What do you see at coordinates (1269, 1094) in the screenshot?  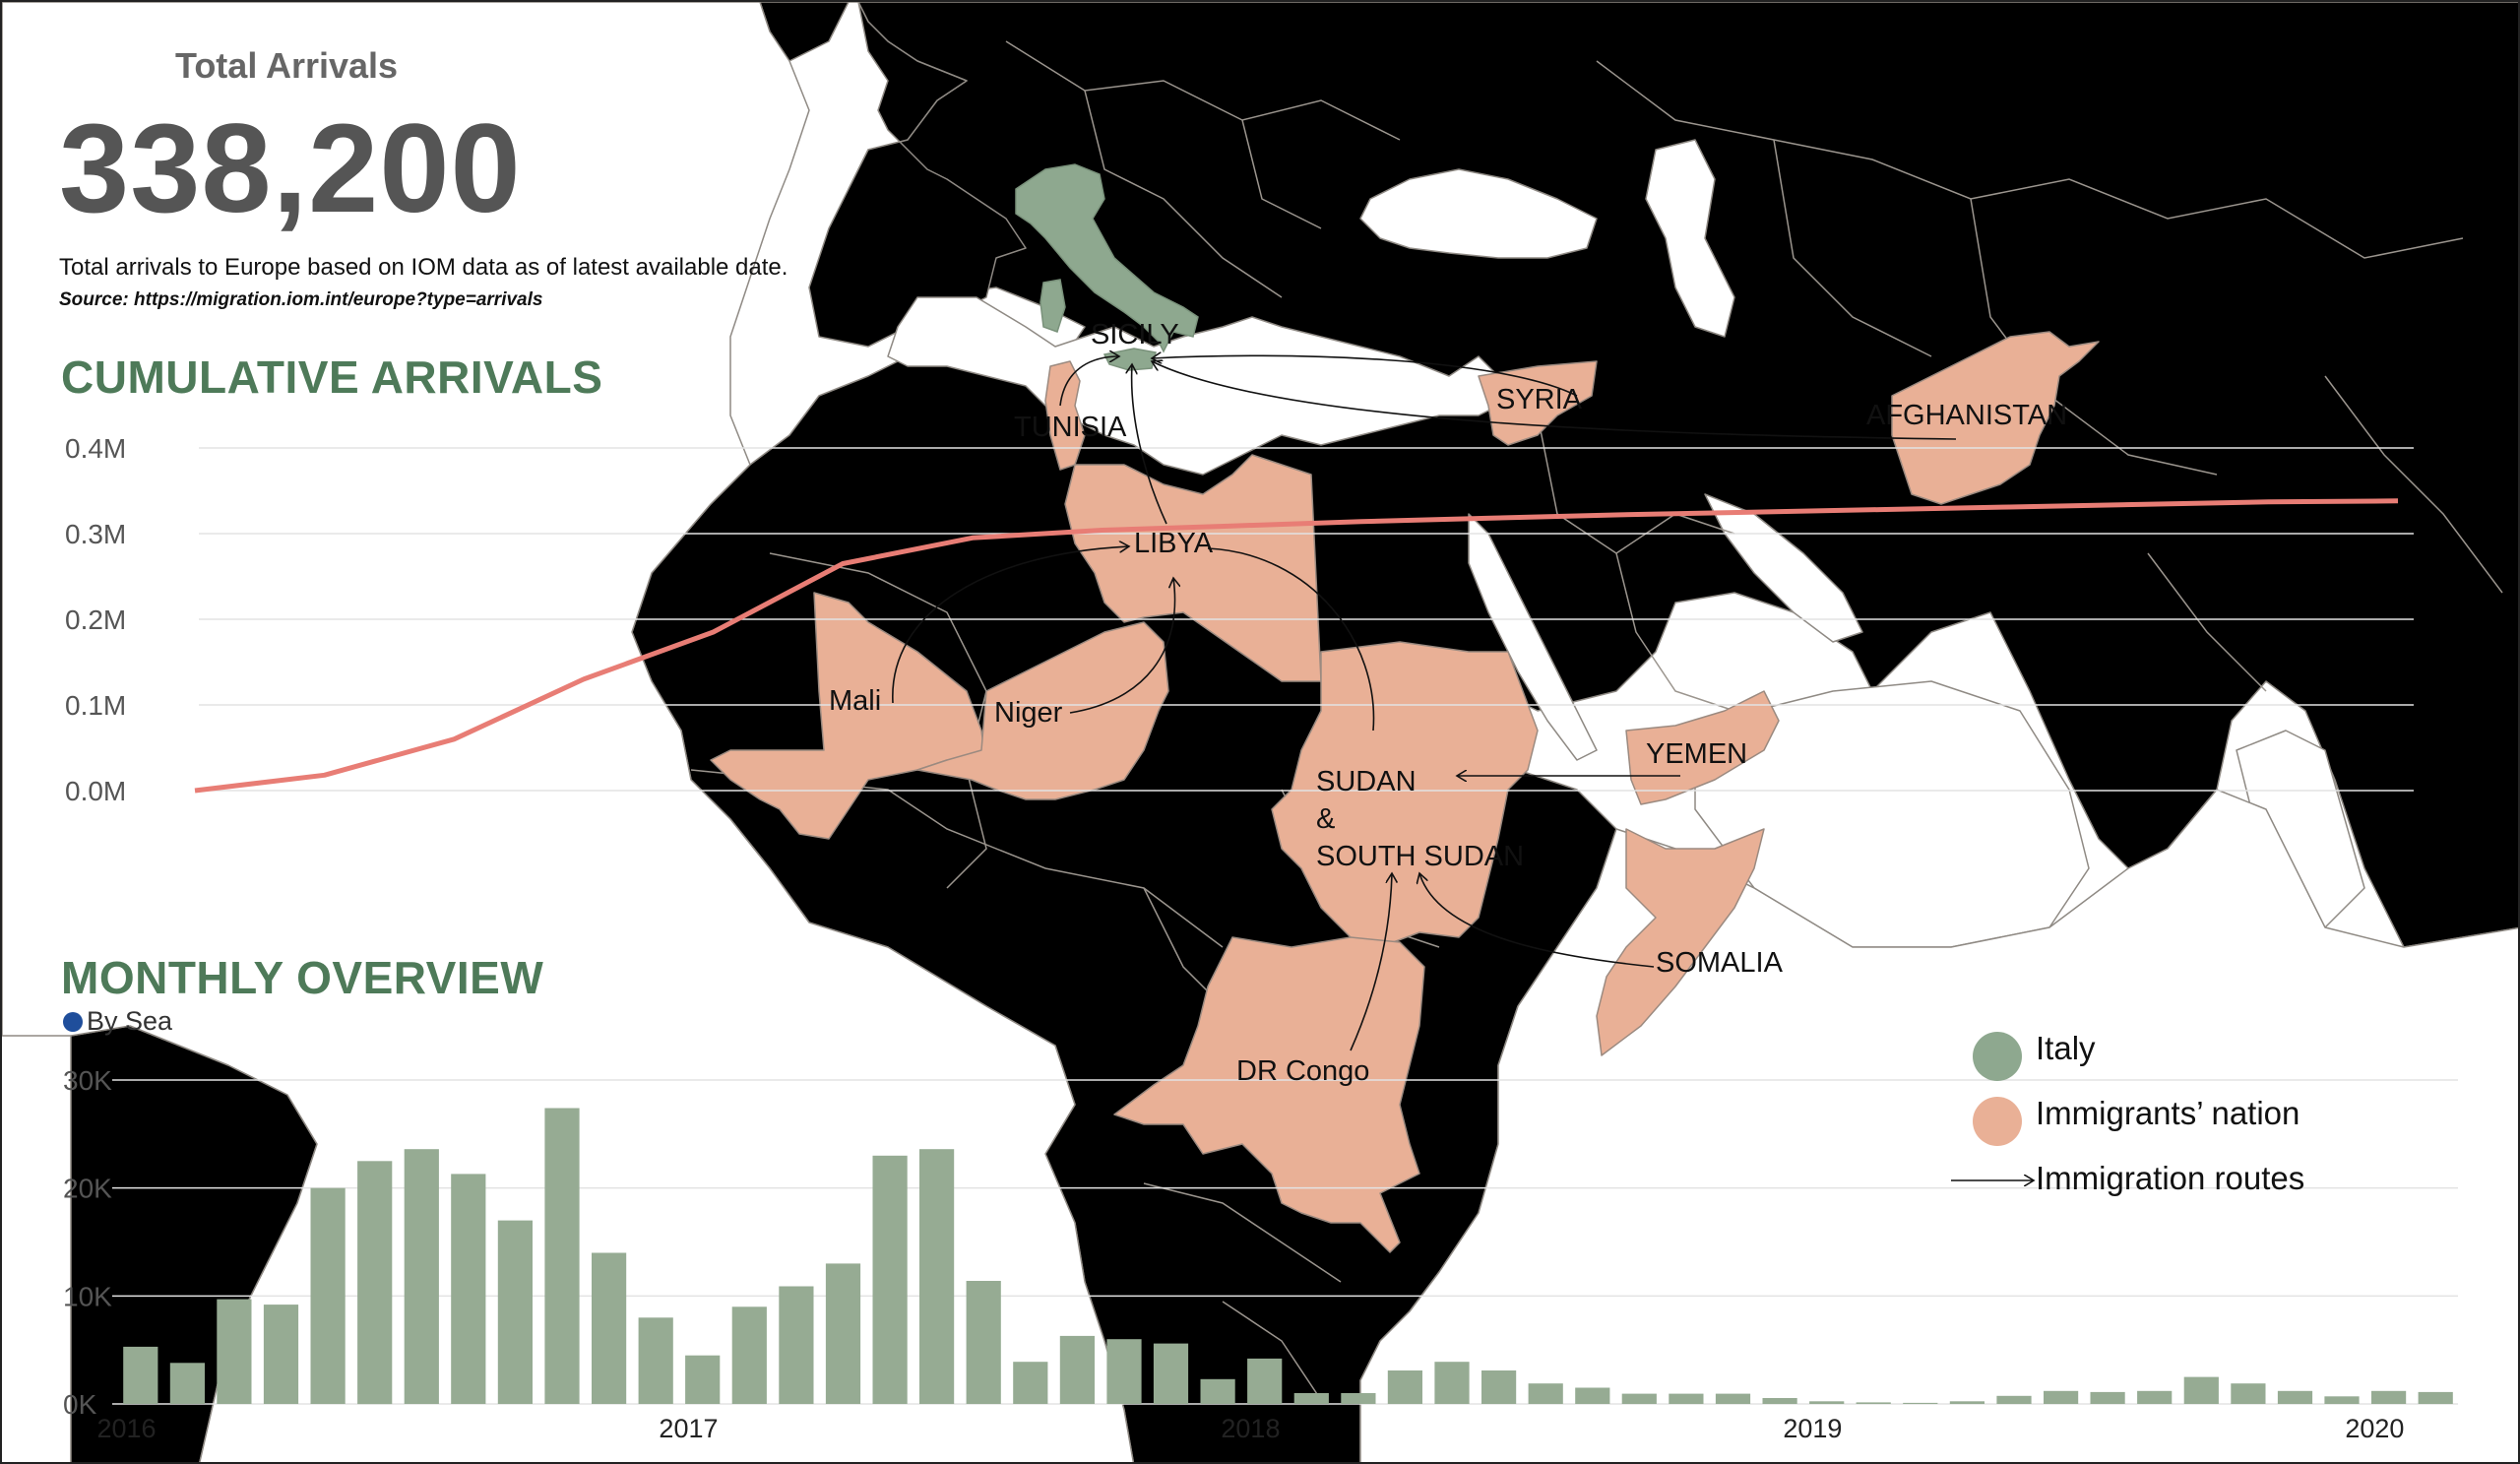 I see `dr-congo-shape` at bounding box center [1269, 1094].